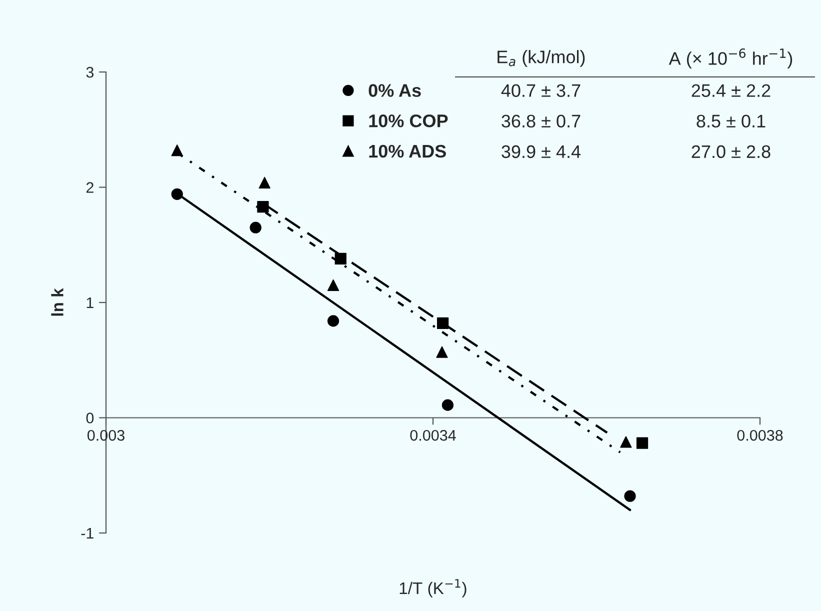 The image size is (821, 611). Describe the element at coordinates (541, 58) in the screenshot. I see `text: E$_{a}$ (kJ/mol)` at that location.